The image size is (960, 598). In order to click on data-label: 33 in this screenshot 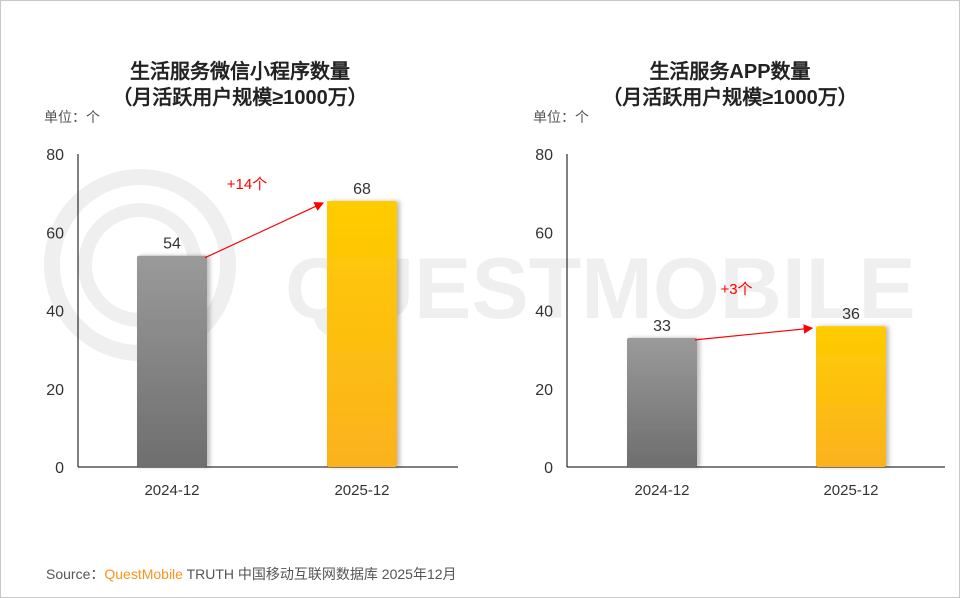, I will do `click(662, 326)`.